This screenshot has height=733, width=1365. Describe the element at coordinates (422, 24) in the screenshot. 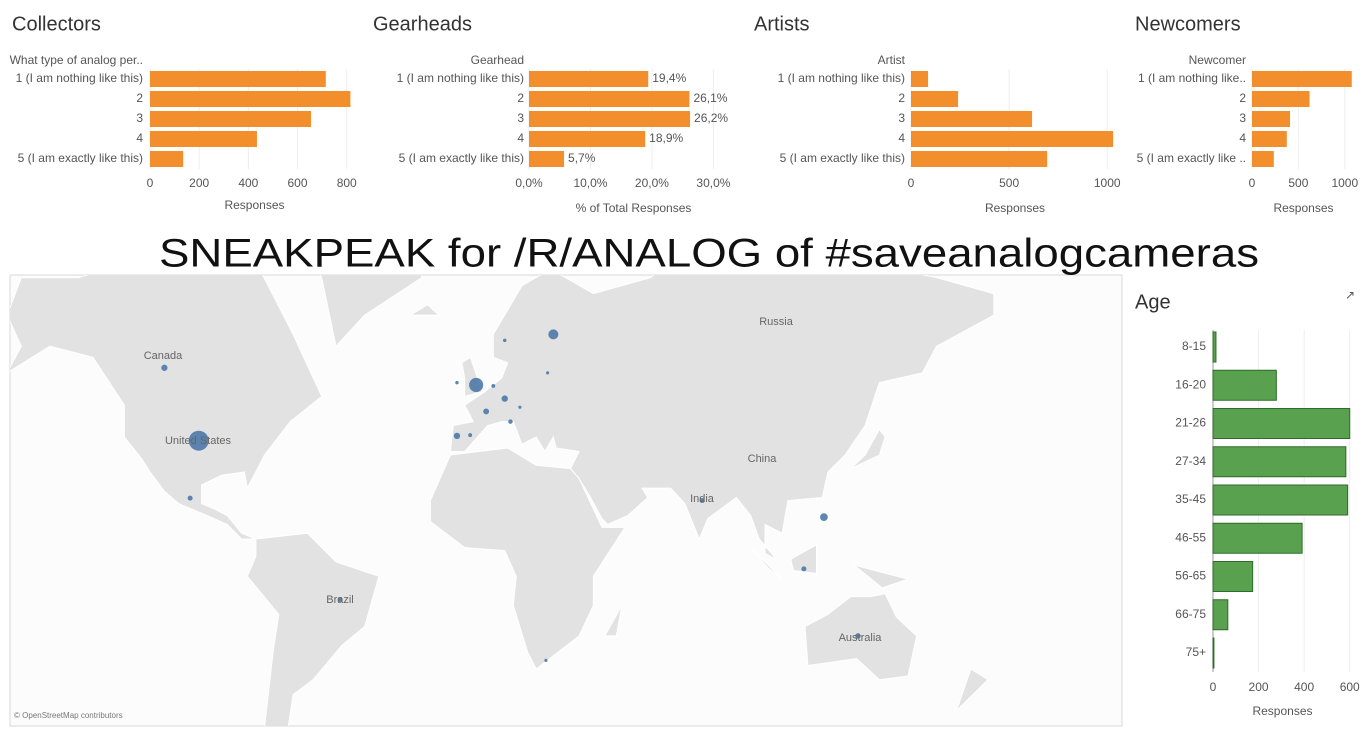

I see `chart-title: Gearheads` at that location.